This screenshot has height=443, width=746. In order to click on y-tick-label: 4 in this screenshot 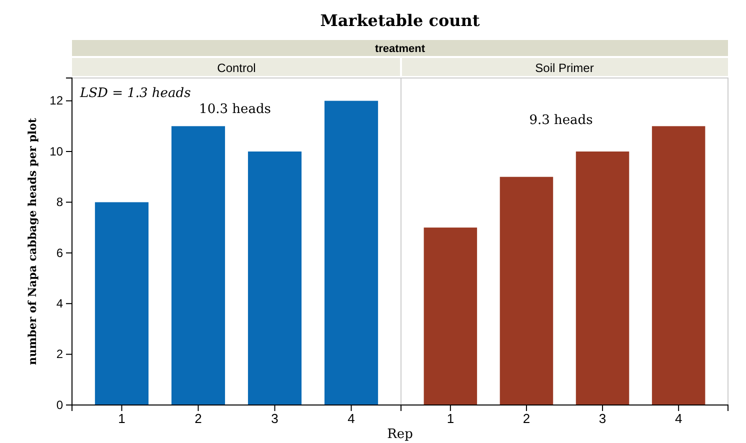, I will do `click(60, 303)`.